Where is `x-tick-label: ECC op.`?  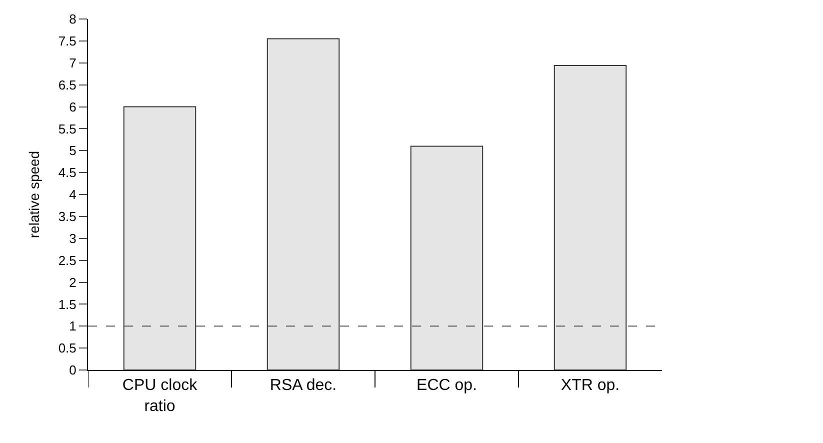 x-tick-label: ECC op. is located at coordinates (446, 385).